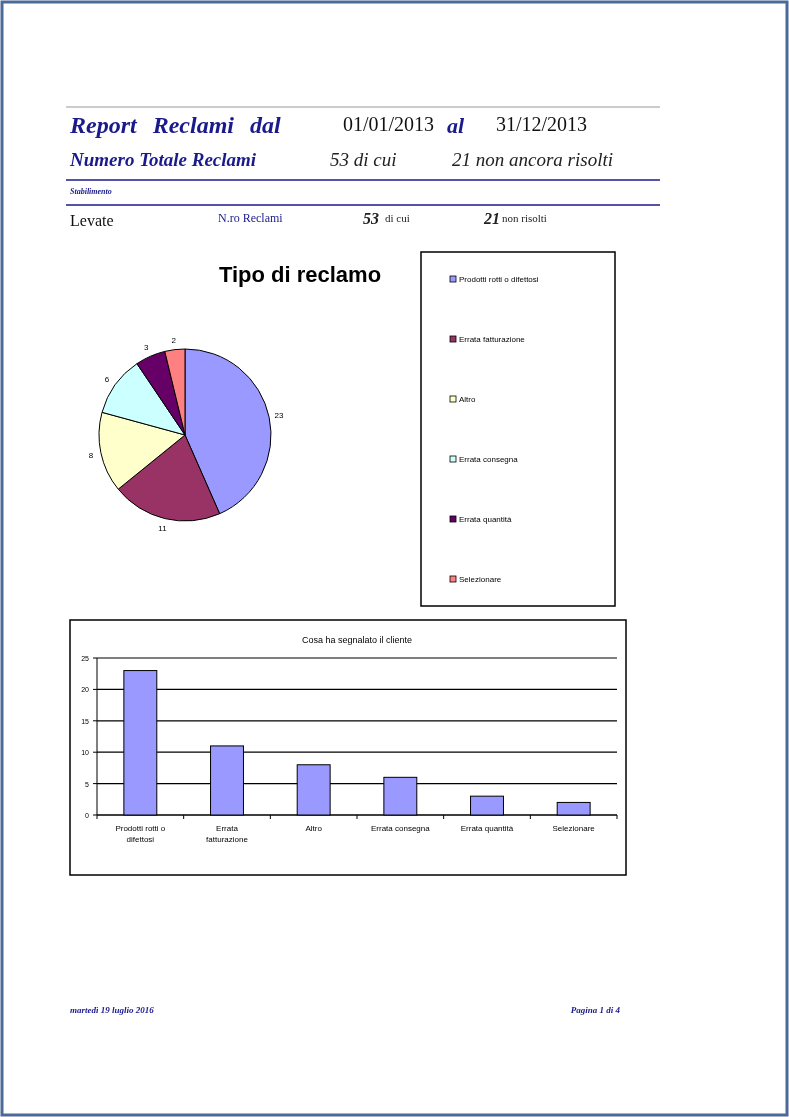 Image resolution: width=789 pixels, height=1117 pixels. What do you see at coordinates (91, 455) in the screenshot?
I see `data-label: 8` at bounding box center [91, 455].